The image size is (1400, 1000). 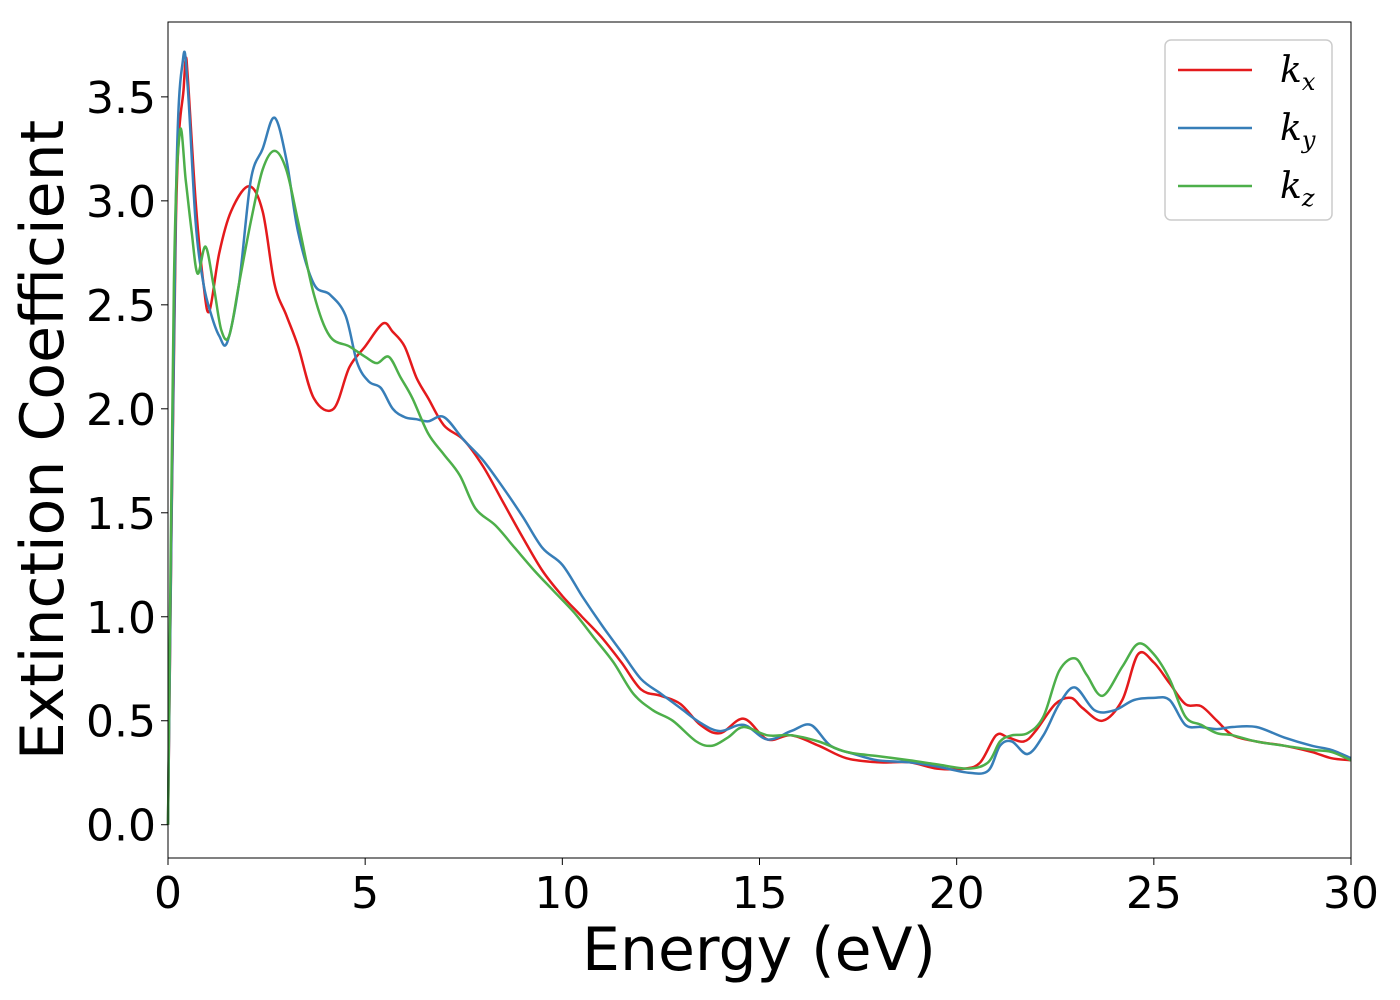 I want to click on y-tick-label: 0.5, so click(x=121, y=722).